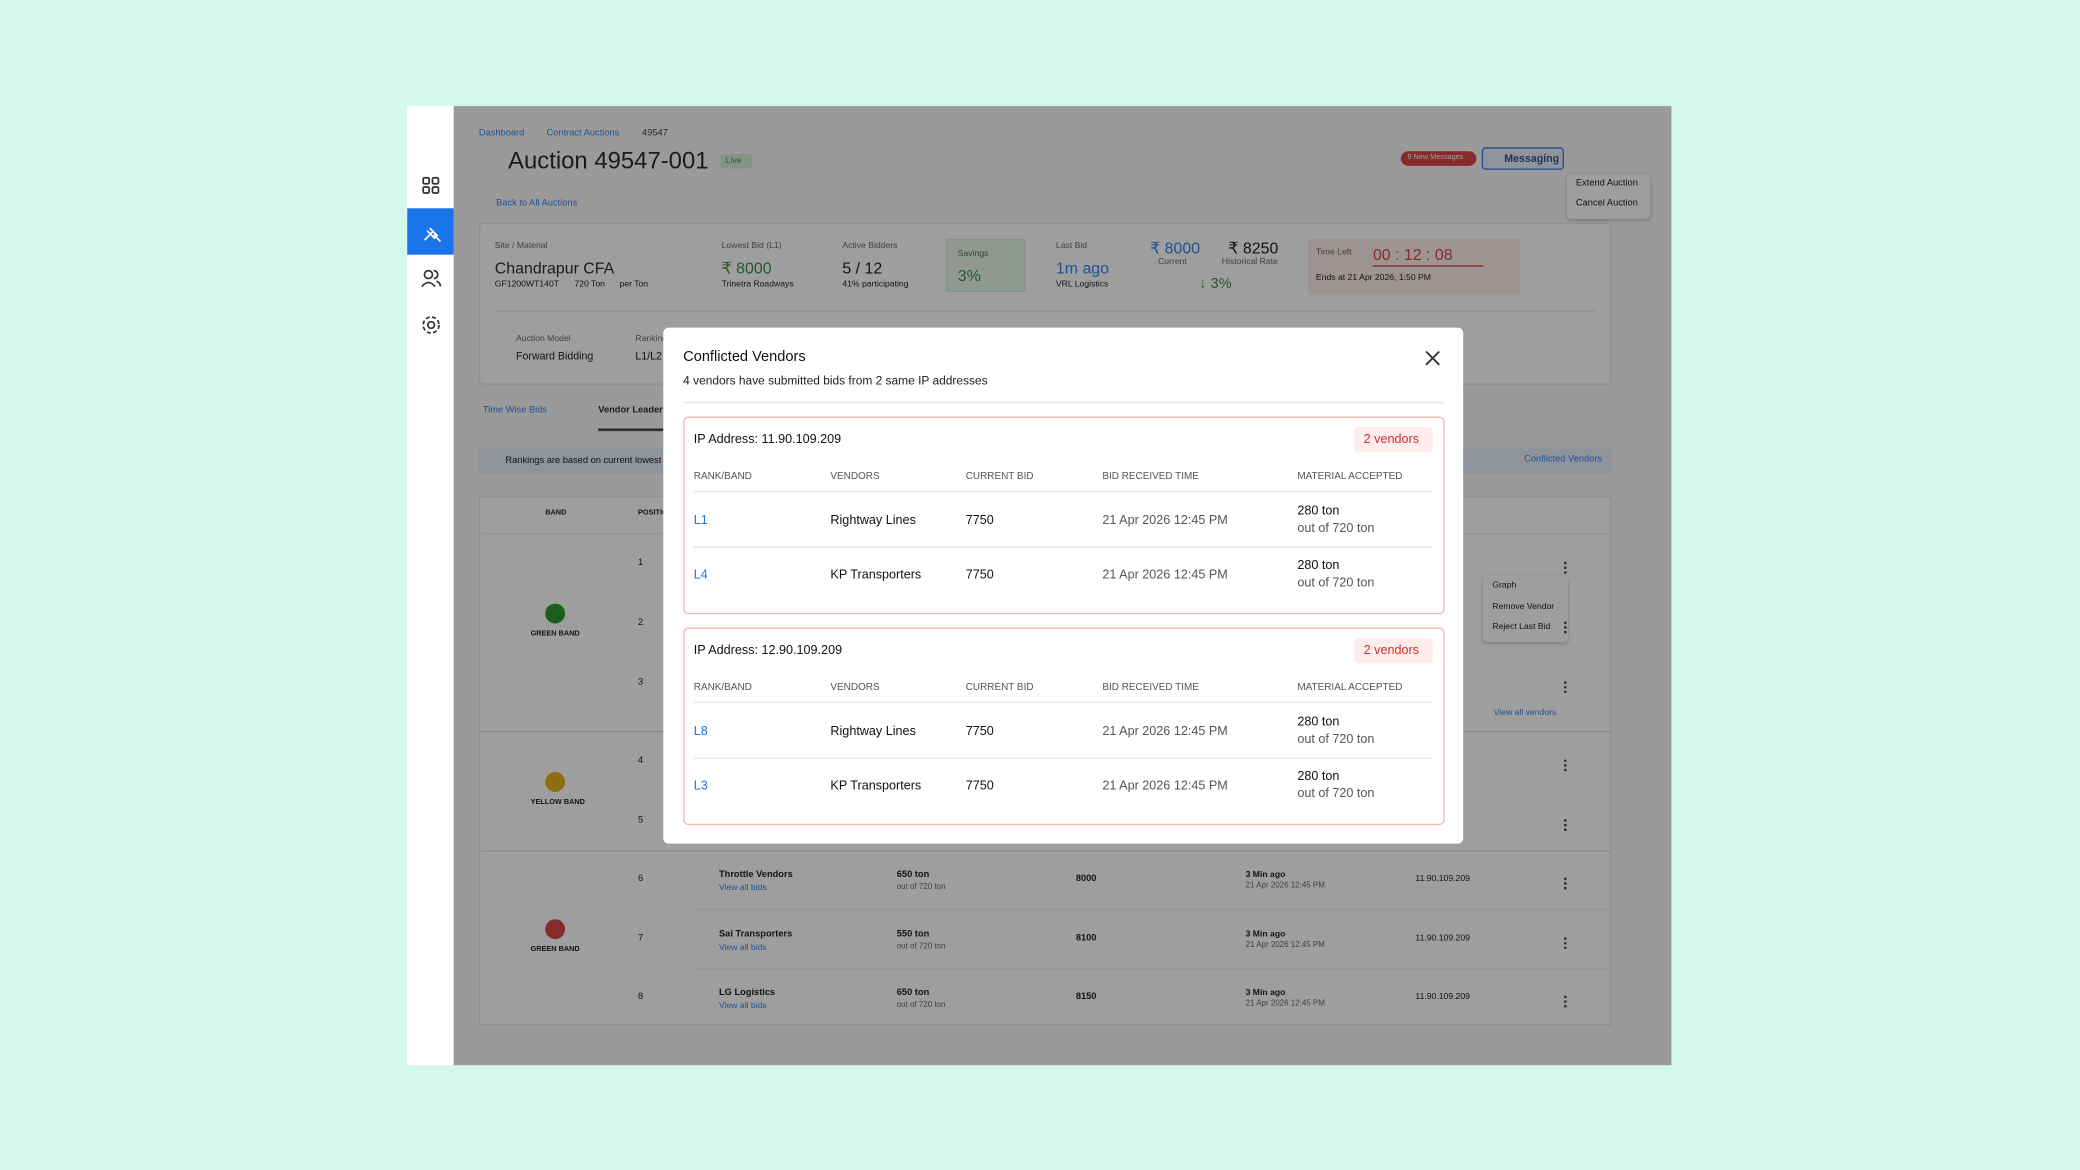 The width and height of the screenshot is (2080, 1170). I want to click on header-menu, so click(1608, 196).